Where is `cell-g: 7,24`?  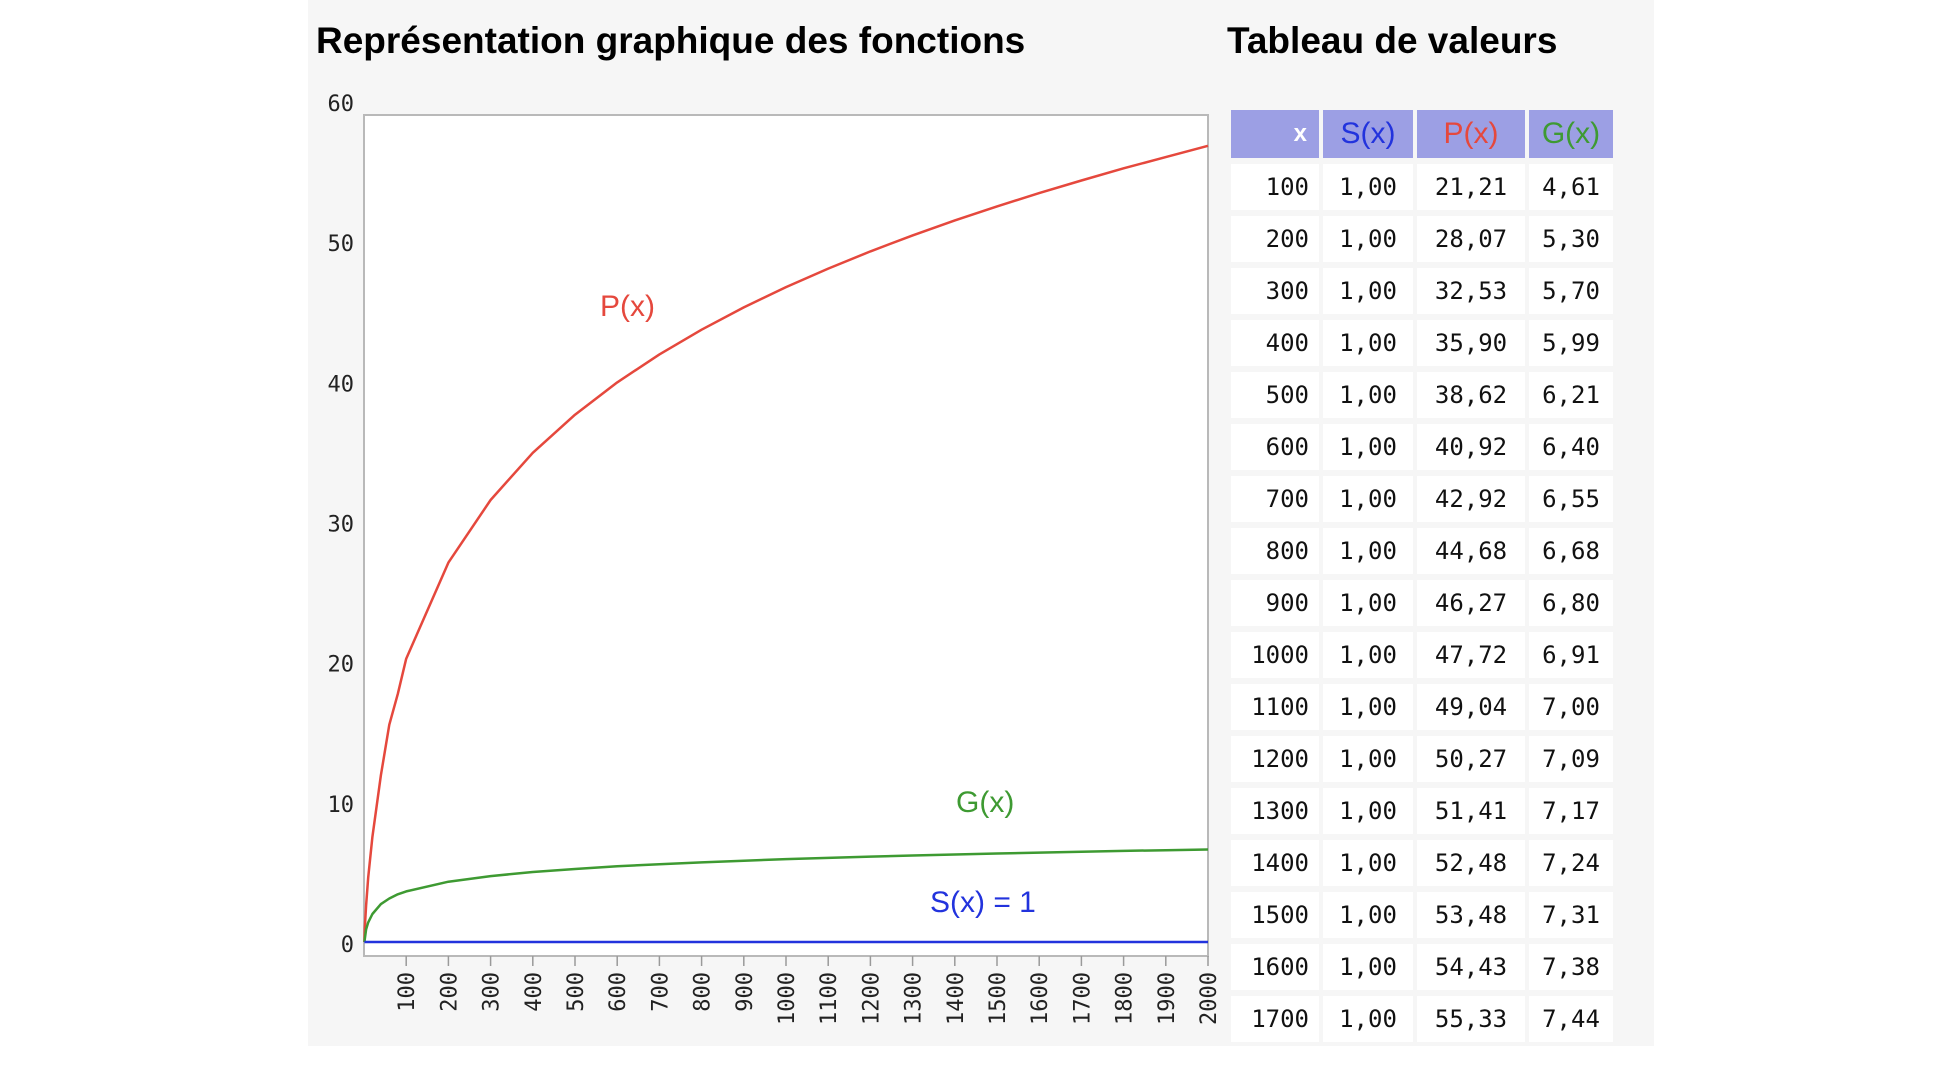 cell-g: 7,24 is located at coordinates (1571, 863).